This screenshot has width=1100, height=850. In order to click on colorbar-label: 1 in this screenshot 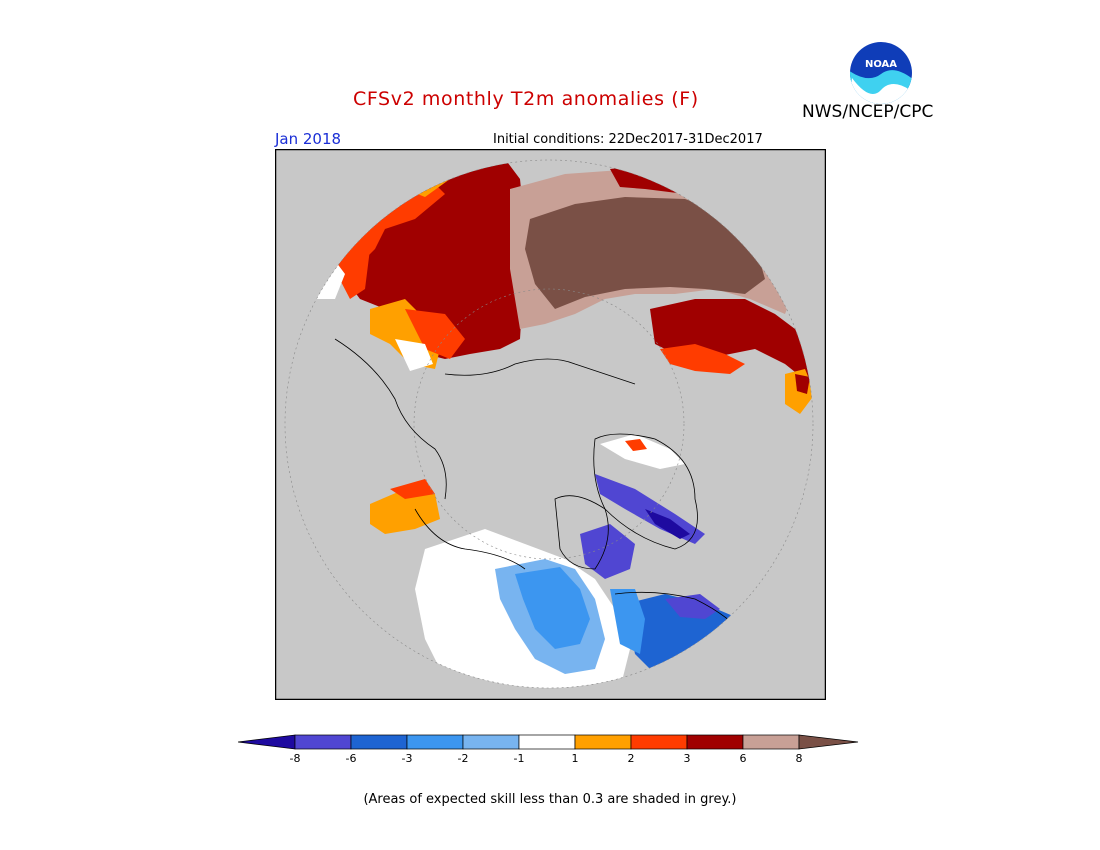, I will do `click(575, 758)`.